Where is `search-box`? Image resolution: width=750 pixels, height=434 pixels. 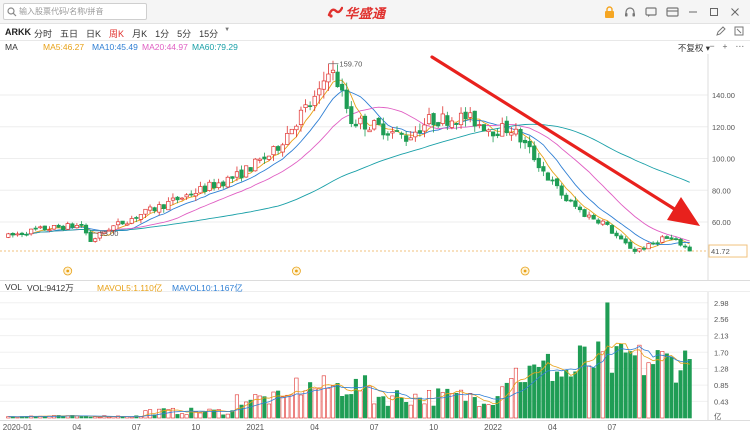 search-box is located at coordinates (75, 11).